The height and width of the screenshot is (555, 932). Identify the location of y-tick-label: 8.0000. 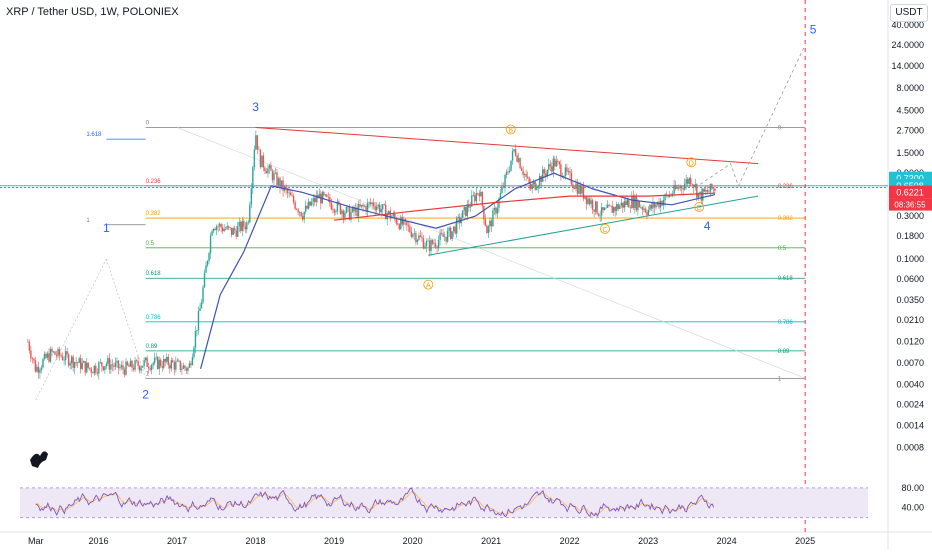
(910, 88).